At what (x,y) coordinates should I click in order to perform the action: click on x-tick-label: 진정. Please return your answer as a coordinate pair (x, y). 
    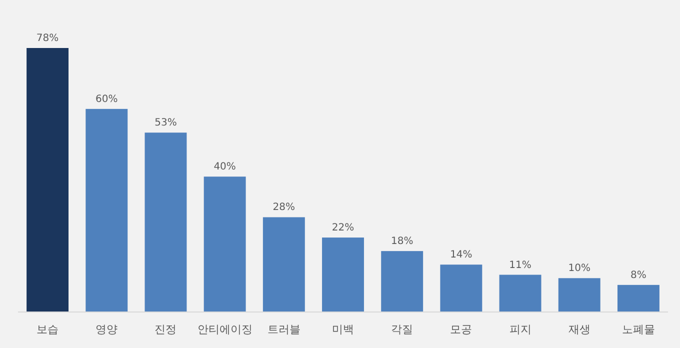
    Looking at the image, I should click on (165, 329).